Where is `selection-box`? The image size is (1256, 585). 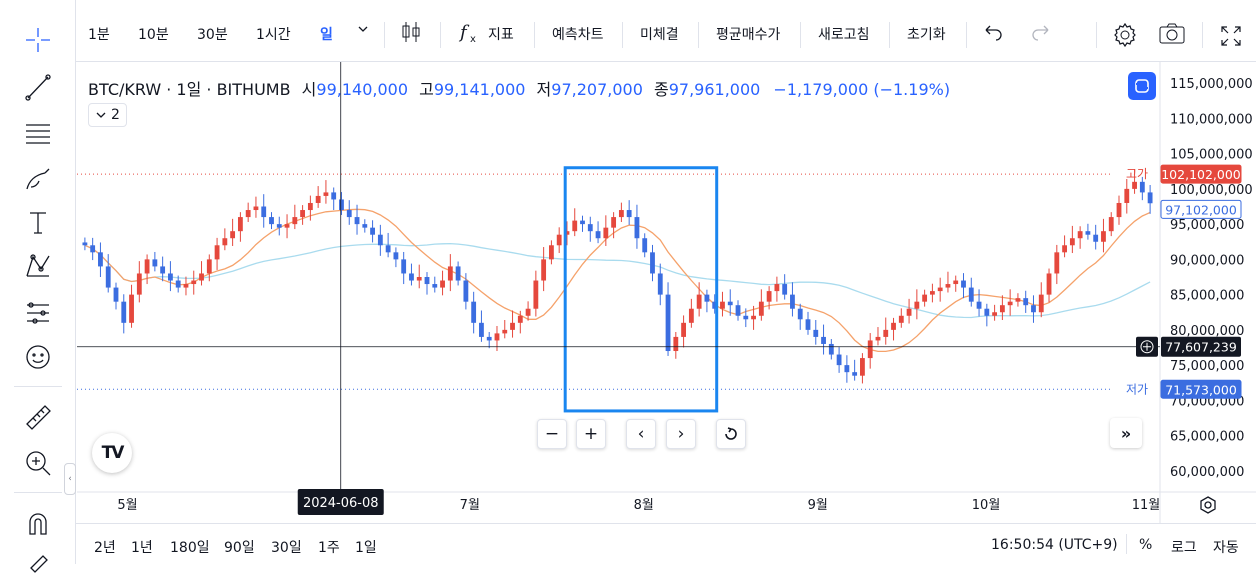 selection-box is located at coordinates (641, 289).